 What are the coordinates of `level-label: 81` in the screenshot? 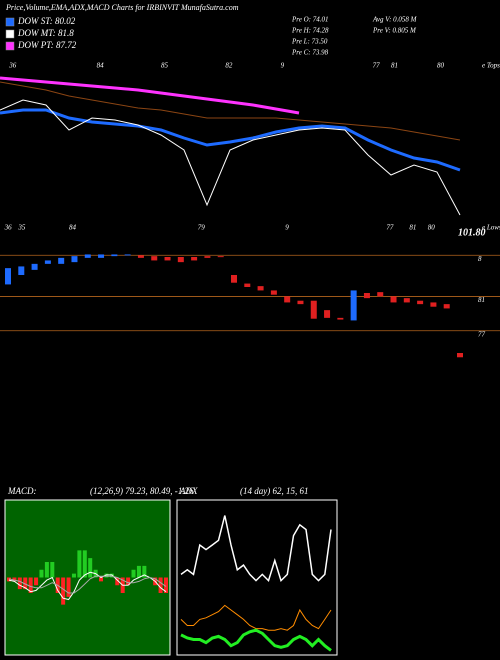 It's located at (481, 300).